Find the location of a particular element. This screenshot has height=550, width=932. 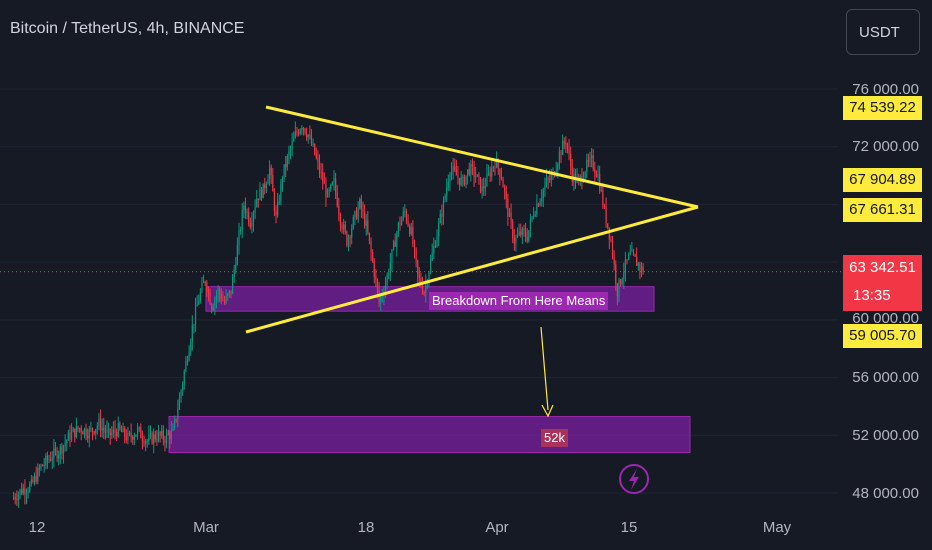

price-tag-lower-trendline: 59 005.70 is located at coordinates (882, 336).